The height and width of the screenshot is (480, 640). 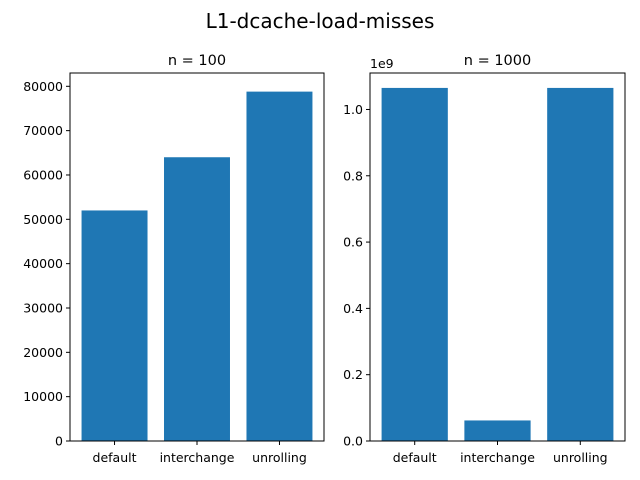 I want to click on y-tick-label: 0.8, so click(x=353, y=175).